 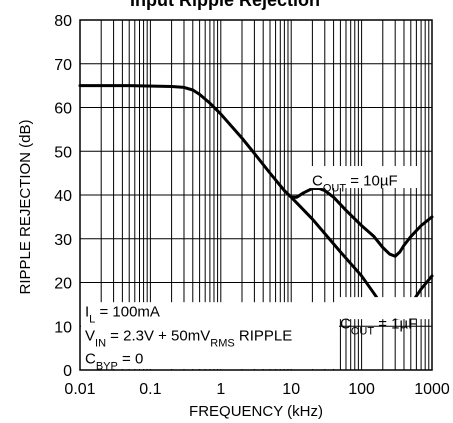 What do you see at coordinates (355, 184) in the screenshot?
I see `series-label-cout-10uf: COUT = 10µF` at bounding box center [355, 184].